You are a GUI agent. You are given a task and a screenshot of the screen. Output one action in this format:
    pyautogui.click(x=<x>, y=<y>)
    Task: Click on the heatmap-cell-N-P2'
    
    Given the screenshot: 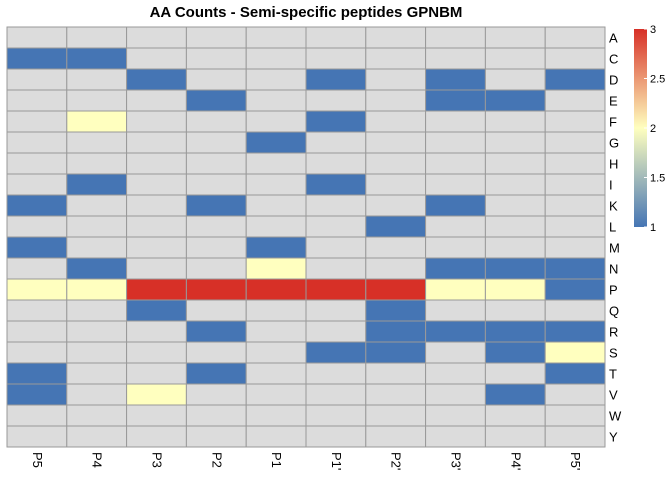 What is the action you would take?
    pyautogui.click(x=396, y=268)
    